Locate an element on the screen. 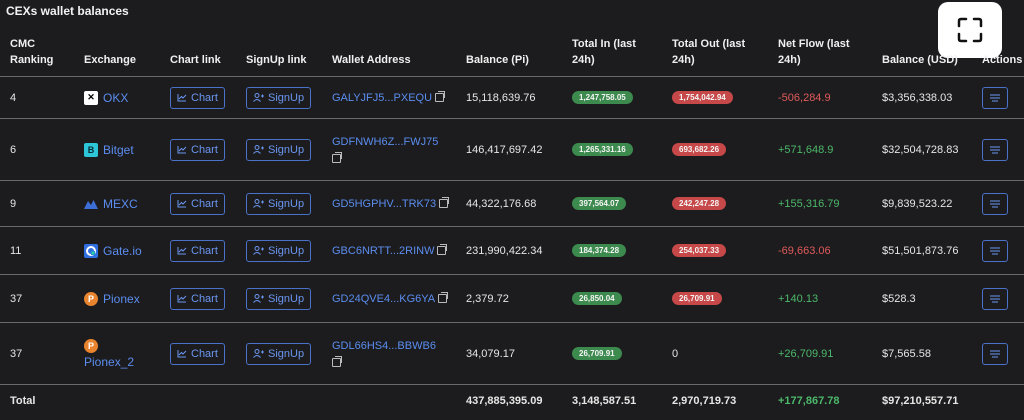 The image size is (1024, 420). total-in-badge: 26,709.91 is located at coordinates (597, 353).